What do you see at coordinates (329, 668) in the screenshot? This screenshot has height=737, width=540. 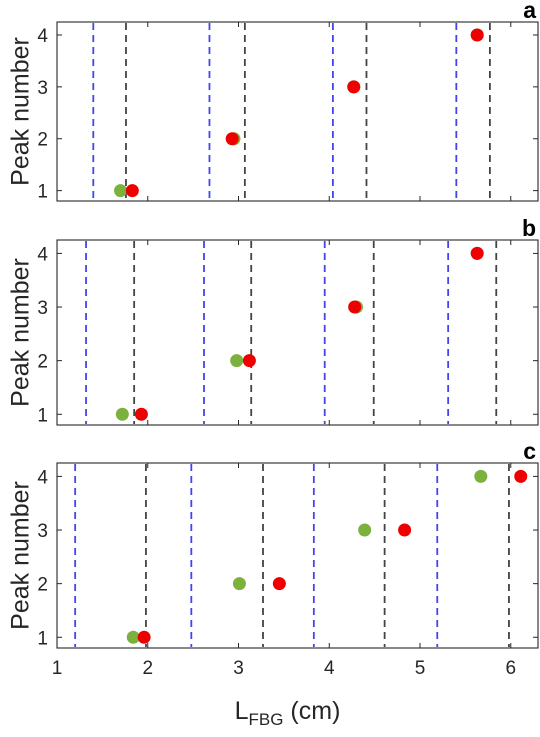 I see `x-tick-label: 4` at bounding box center [329, 668].